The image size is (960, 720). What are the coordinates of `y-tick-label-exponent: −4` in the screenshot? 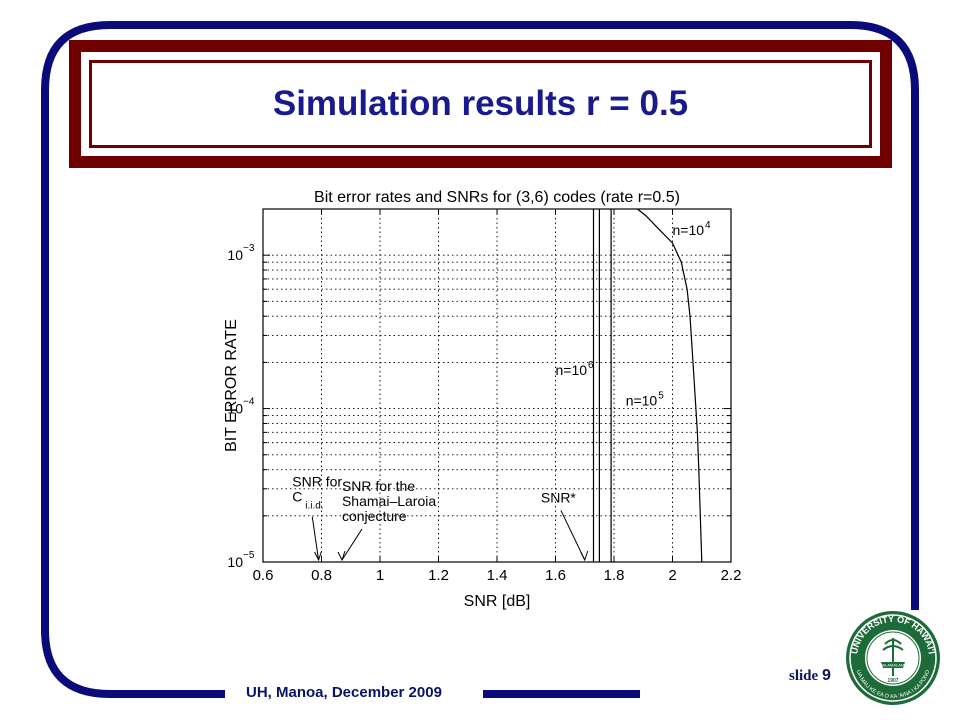 It's located at (249, 402).